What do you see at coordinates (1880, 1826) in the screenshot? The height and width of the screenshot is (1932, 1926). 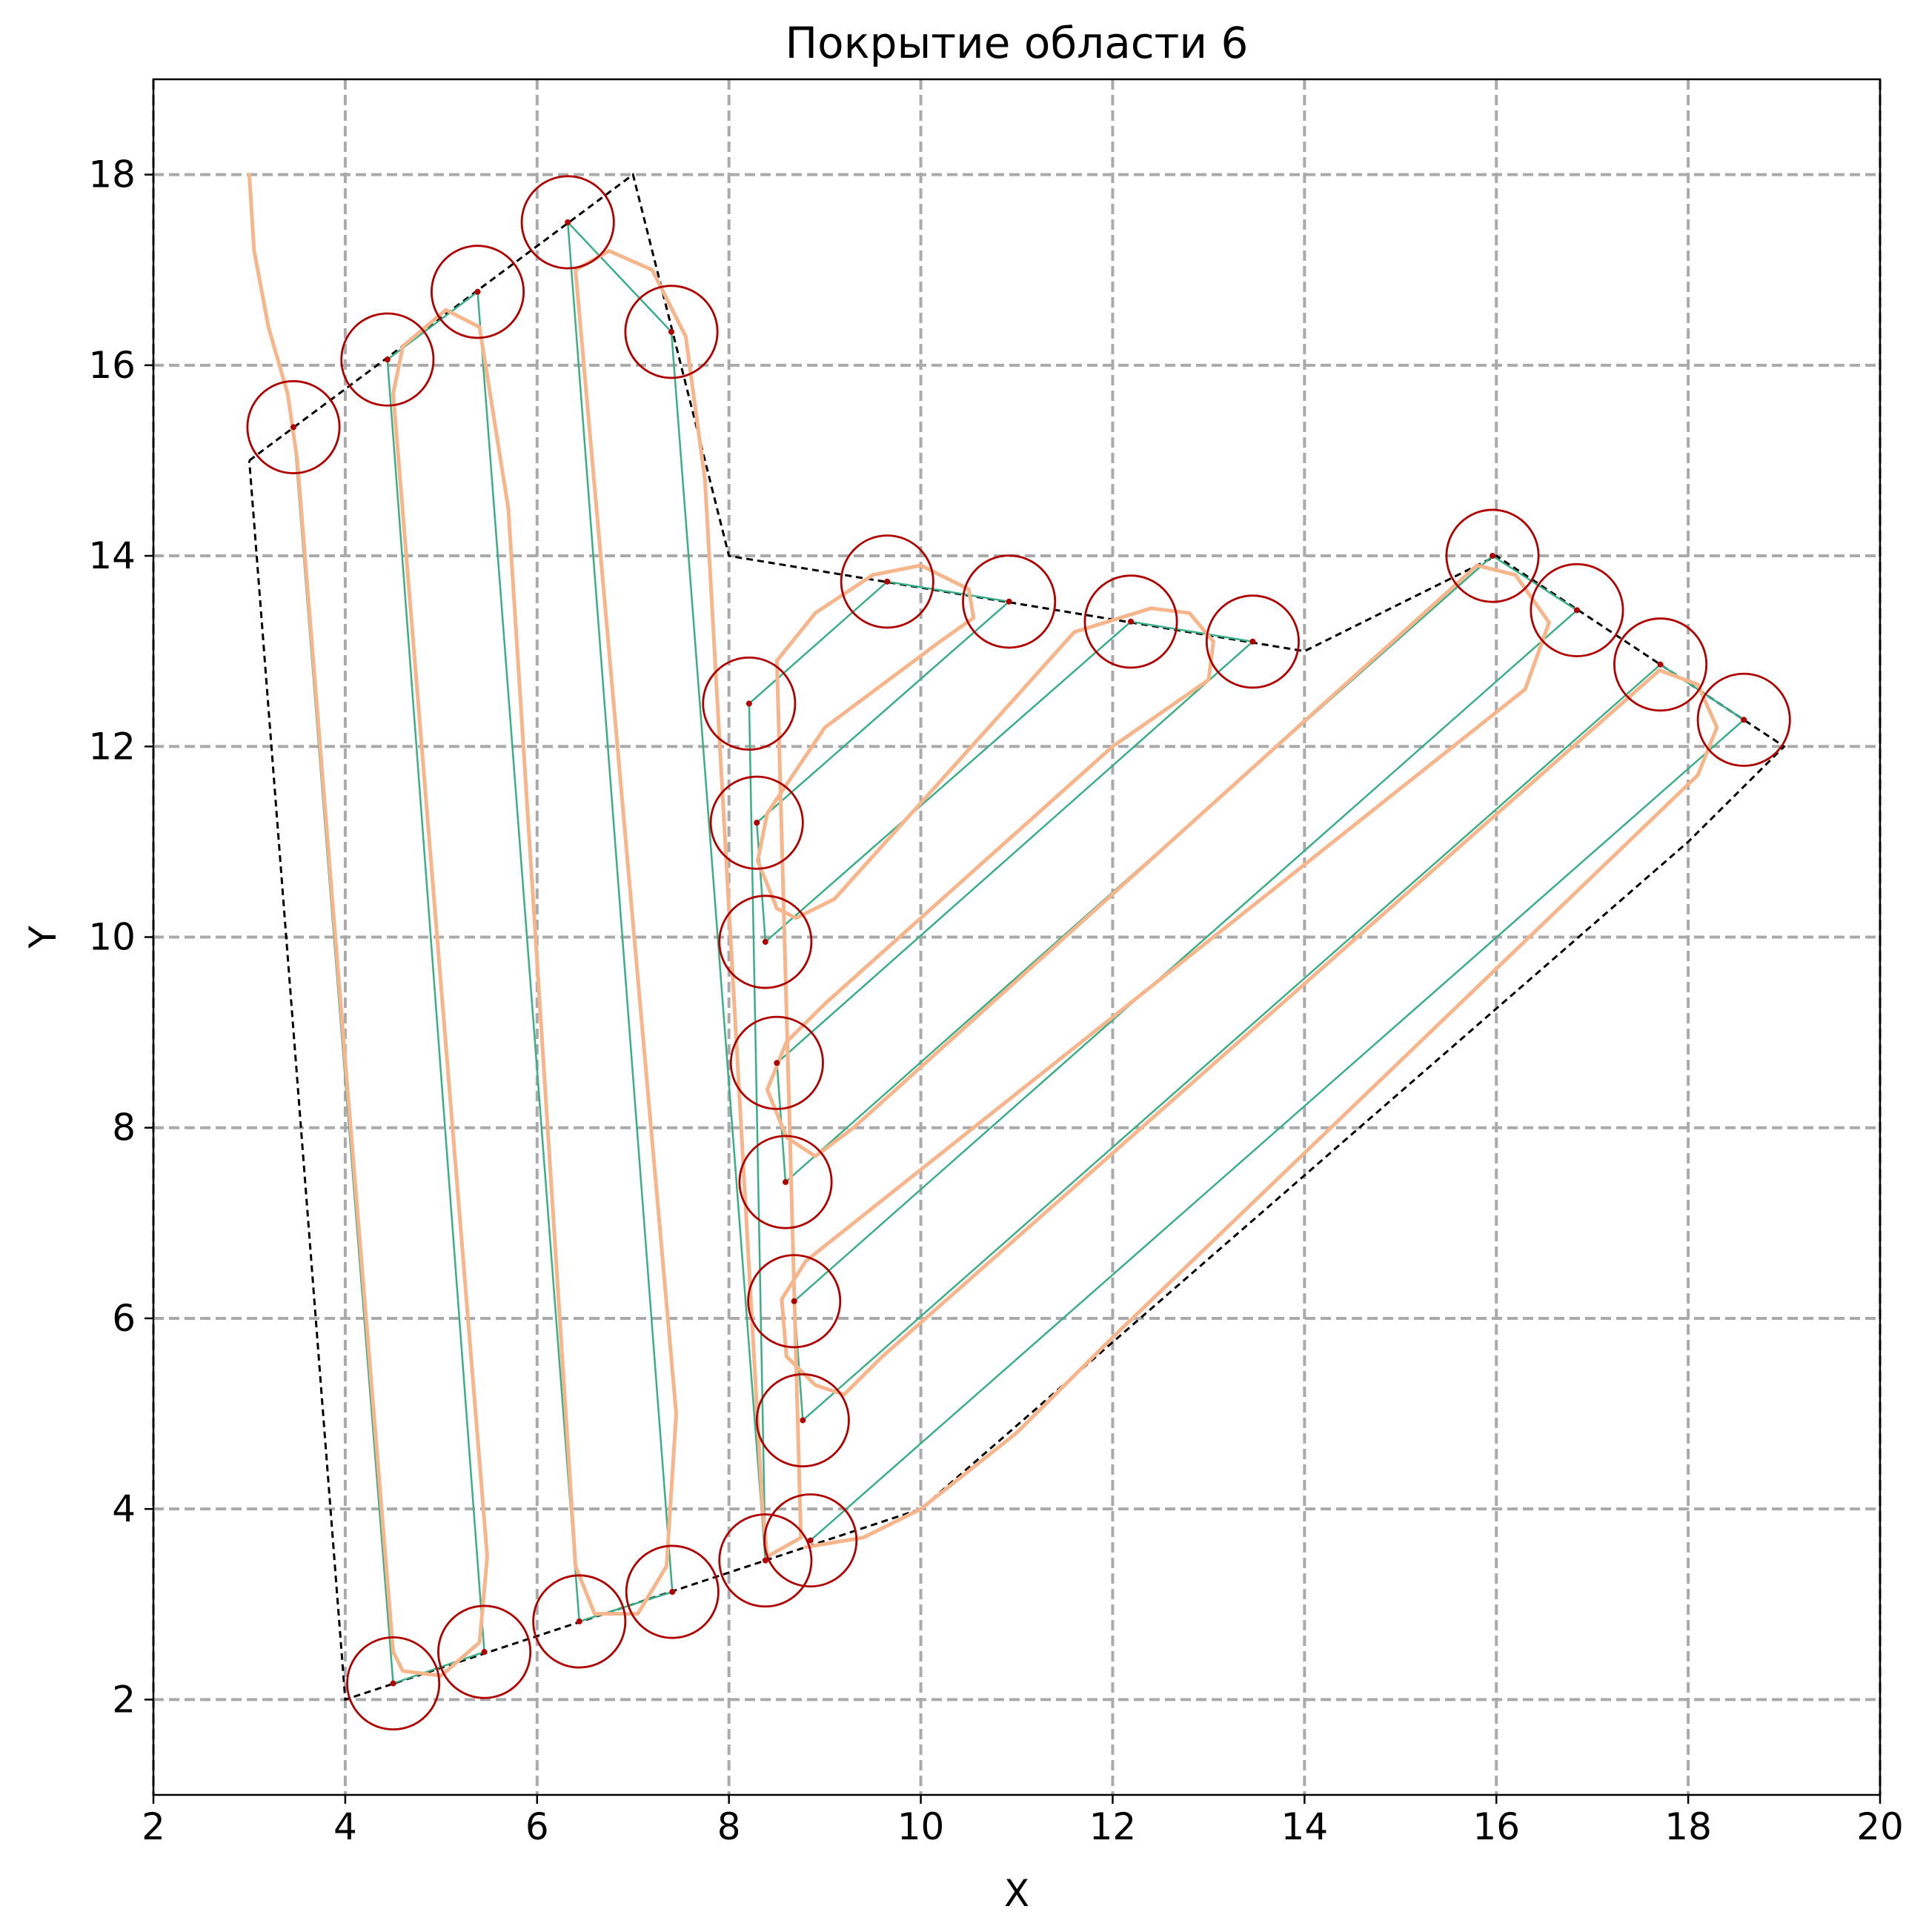 I see `x-tick-label: 20` at bounding box center [1880, 1826].